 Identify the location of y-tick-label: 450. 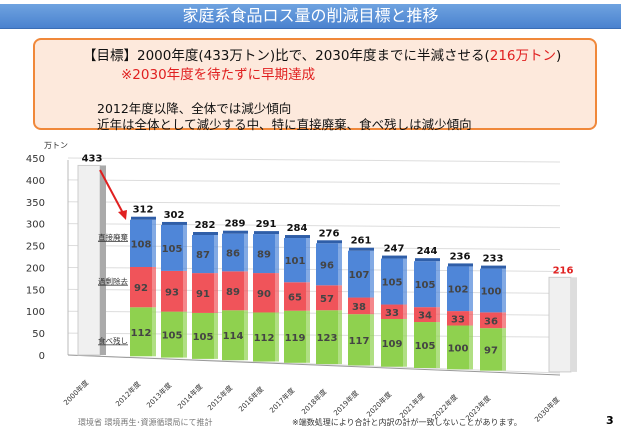
(35, 159).